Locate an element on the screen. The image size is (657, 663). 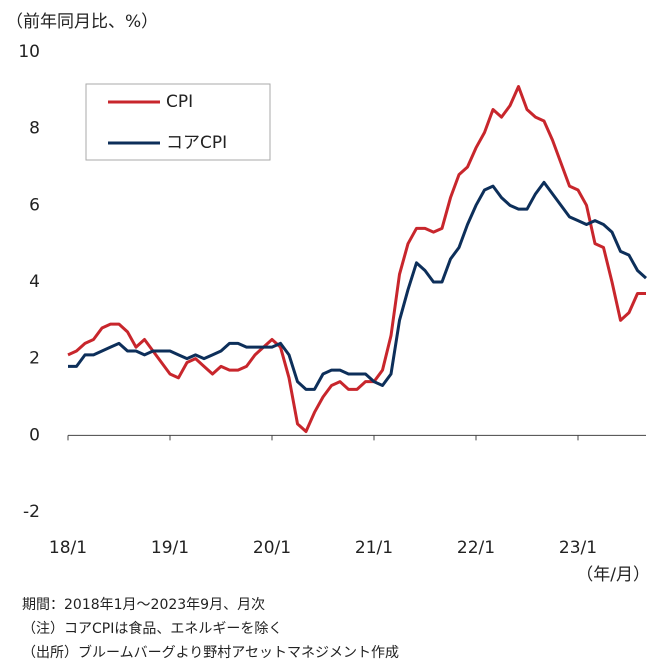
x-tick-label: 19/1 is located at coordinates (170, 548).